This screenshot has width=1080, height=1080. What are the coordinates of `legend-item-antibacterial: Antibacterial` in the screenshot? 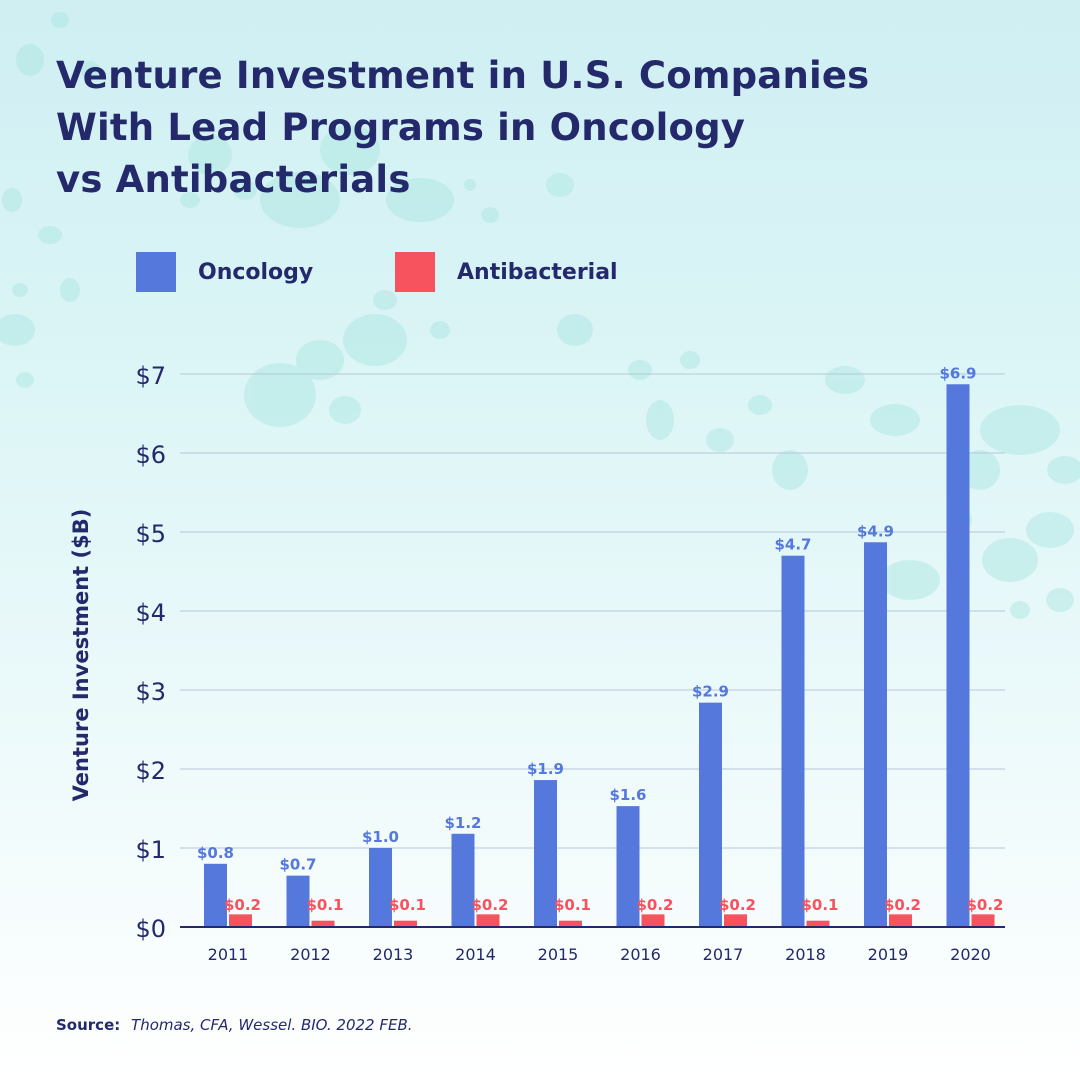 It's located at (506, 272).